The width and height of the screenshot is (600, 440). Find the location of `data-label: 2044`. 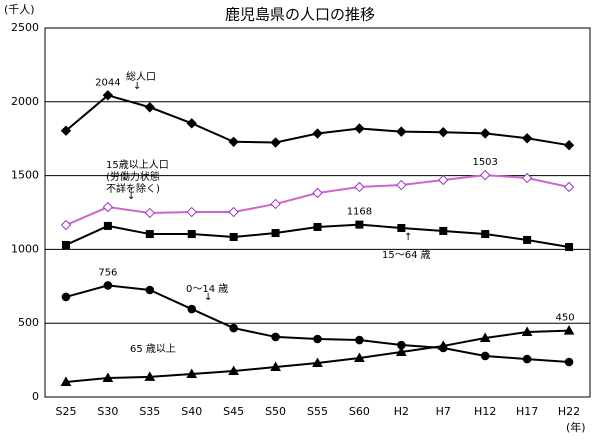

data-label: 2044 is located at coordinates (107, 82).